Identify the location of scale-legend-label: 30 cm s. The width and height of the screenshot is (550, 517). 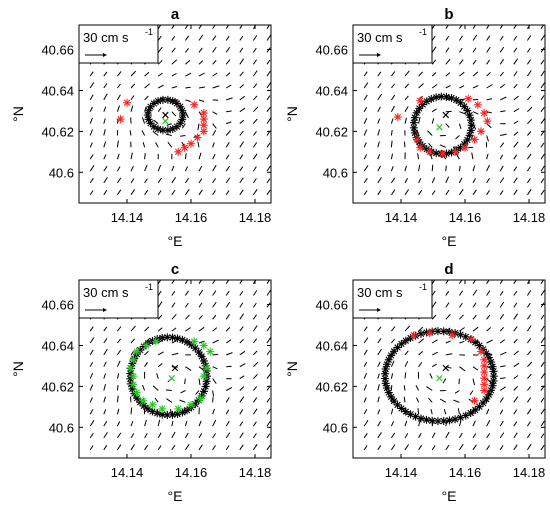
(380, 292).